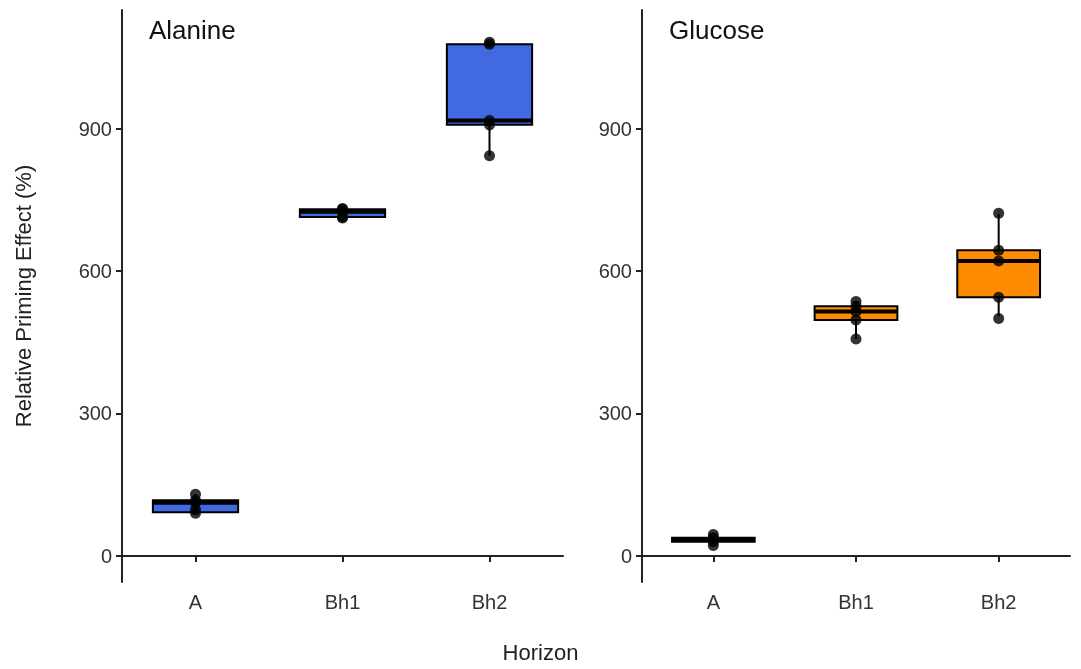 The image size is (1081, 669). Describe the element at coordinates (717, 30) in the screenshot. I see `chart-title: Glucose` at that location.